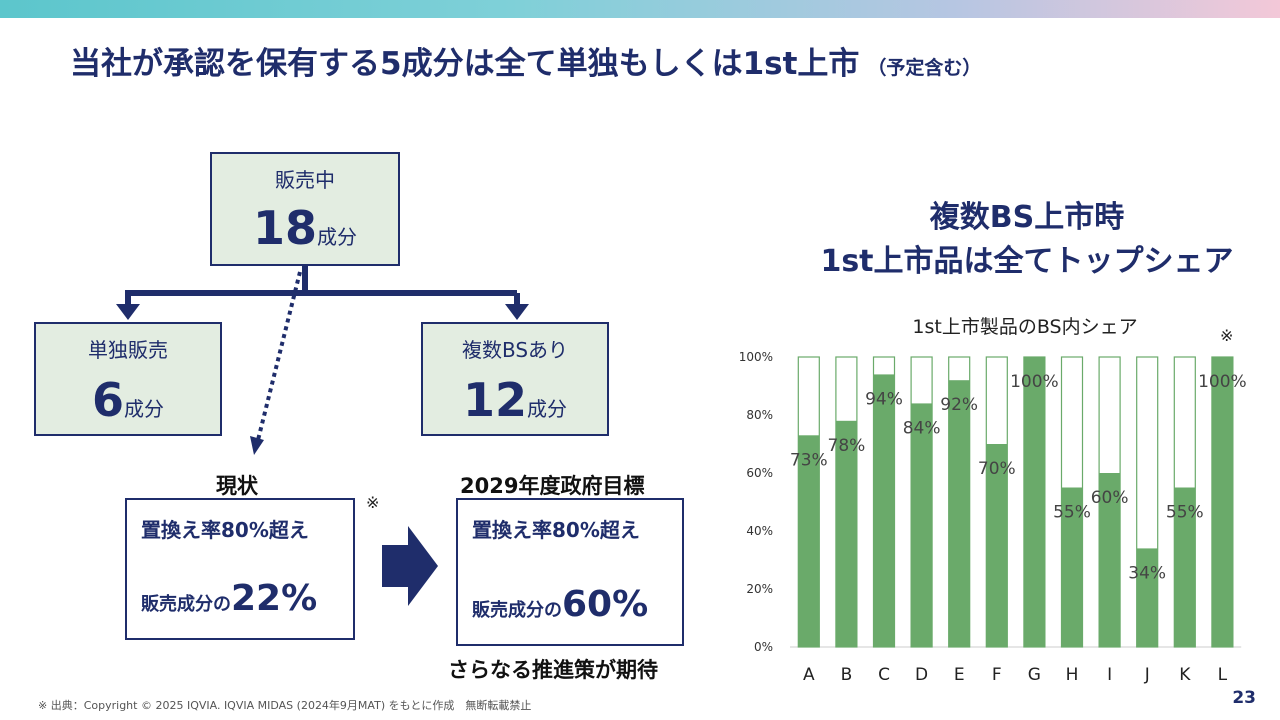 The width and height of the screenshot is (1280, 720). Describe the element at coordinates (759, 415) in the screenshot. I see `y-tick-label: 80%` at that location.